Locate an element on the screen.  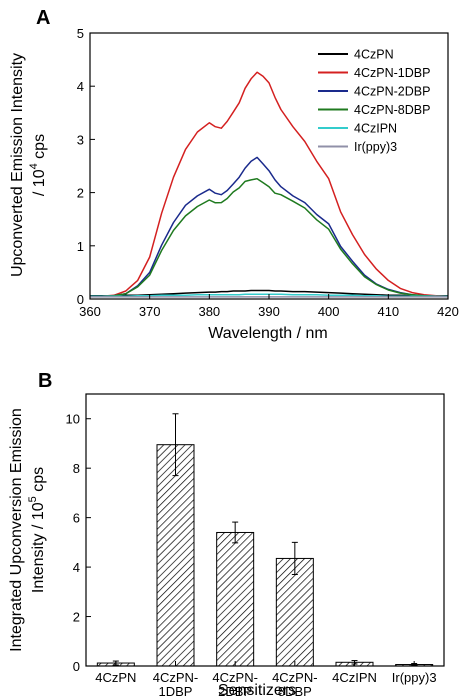
panel-b-category-label: Ir(ppy)3 is located at coordinates (414, 677).